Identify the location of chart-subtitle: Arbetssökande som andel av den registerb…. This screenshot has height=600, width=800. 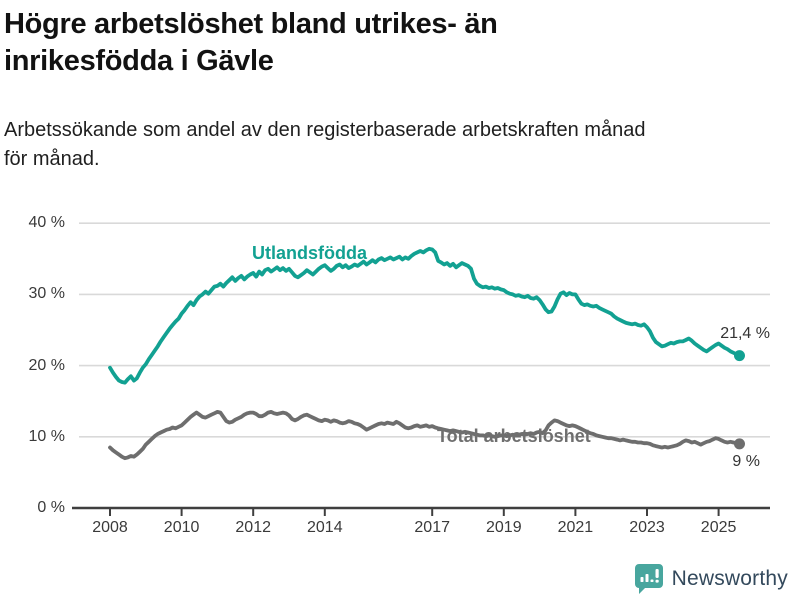
(394, 145).